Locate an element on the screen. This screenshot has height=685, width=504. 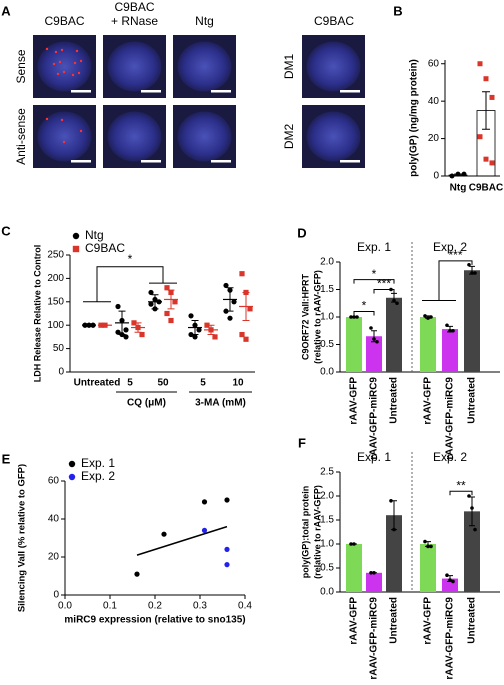
y-tick-label: 200 is located at coordinates (55, 278).